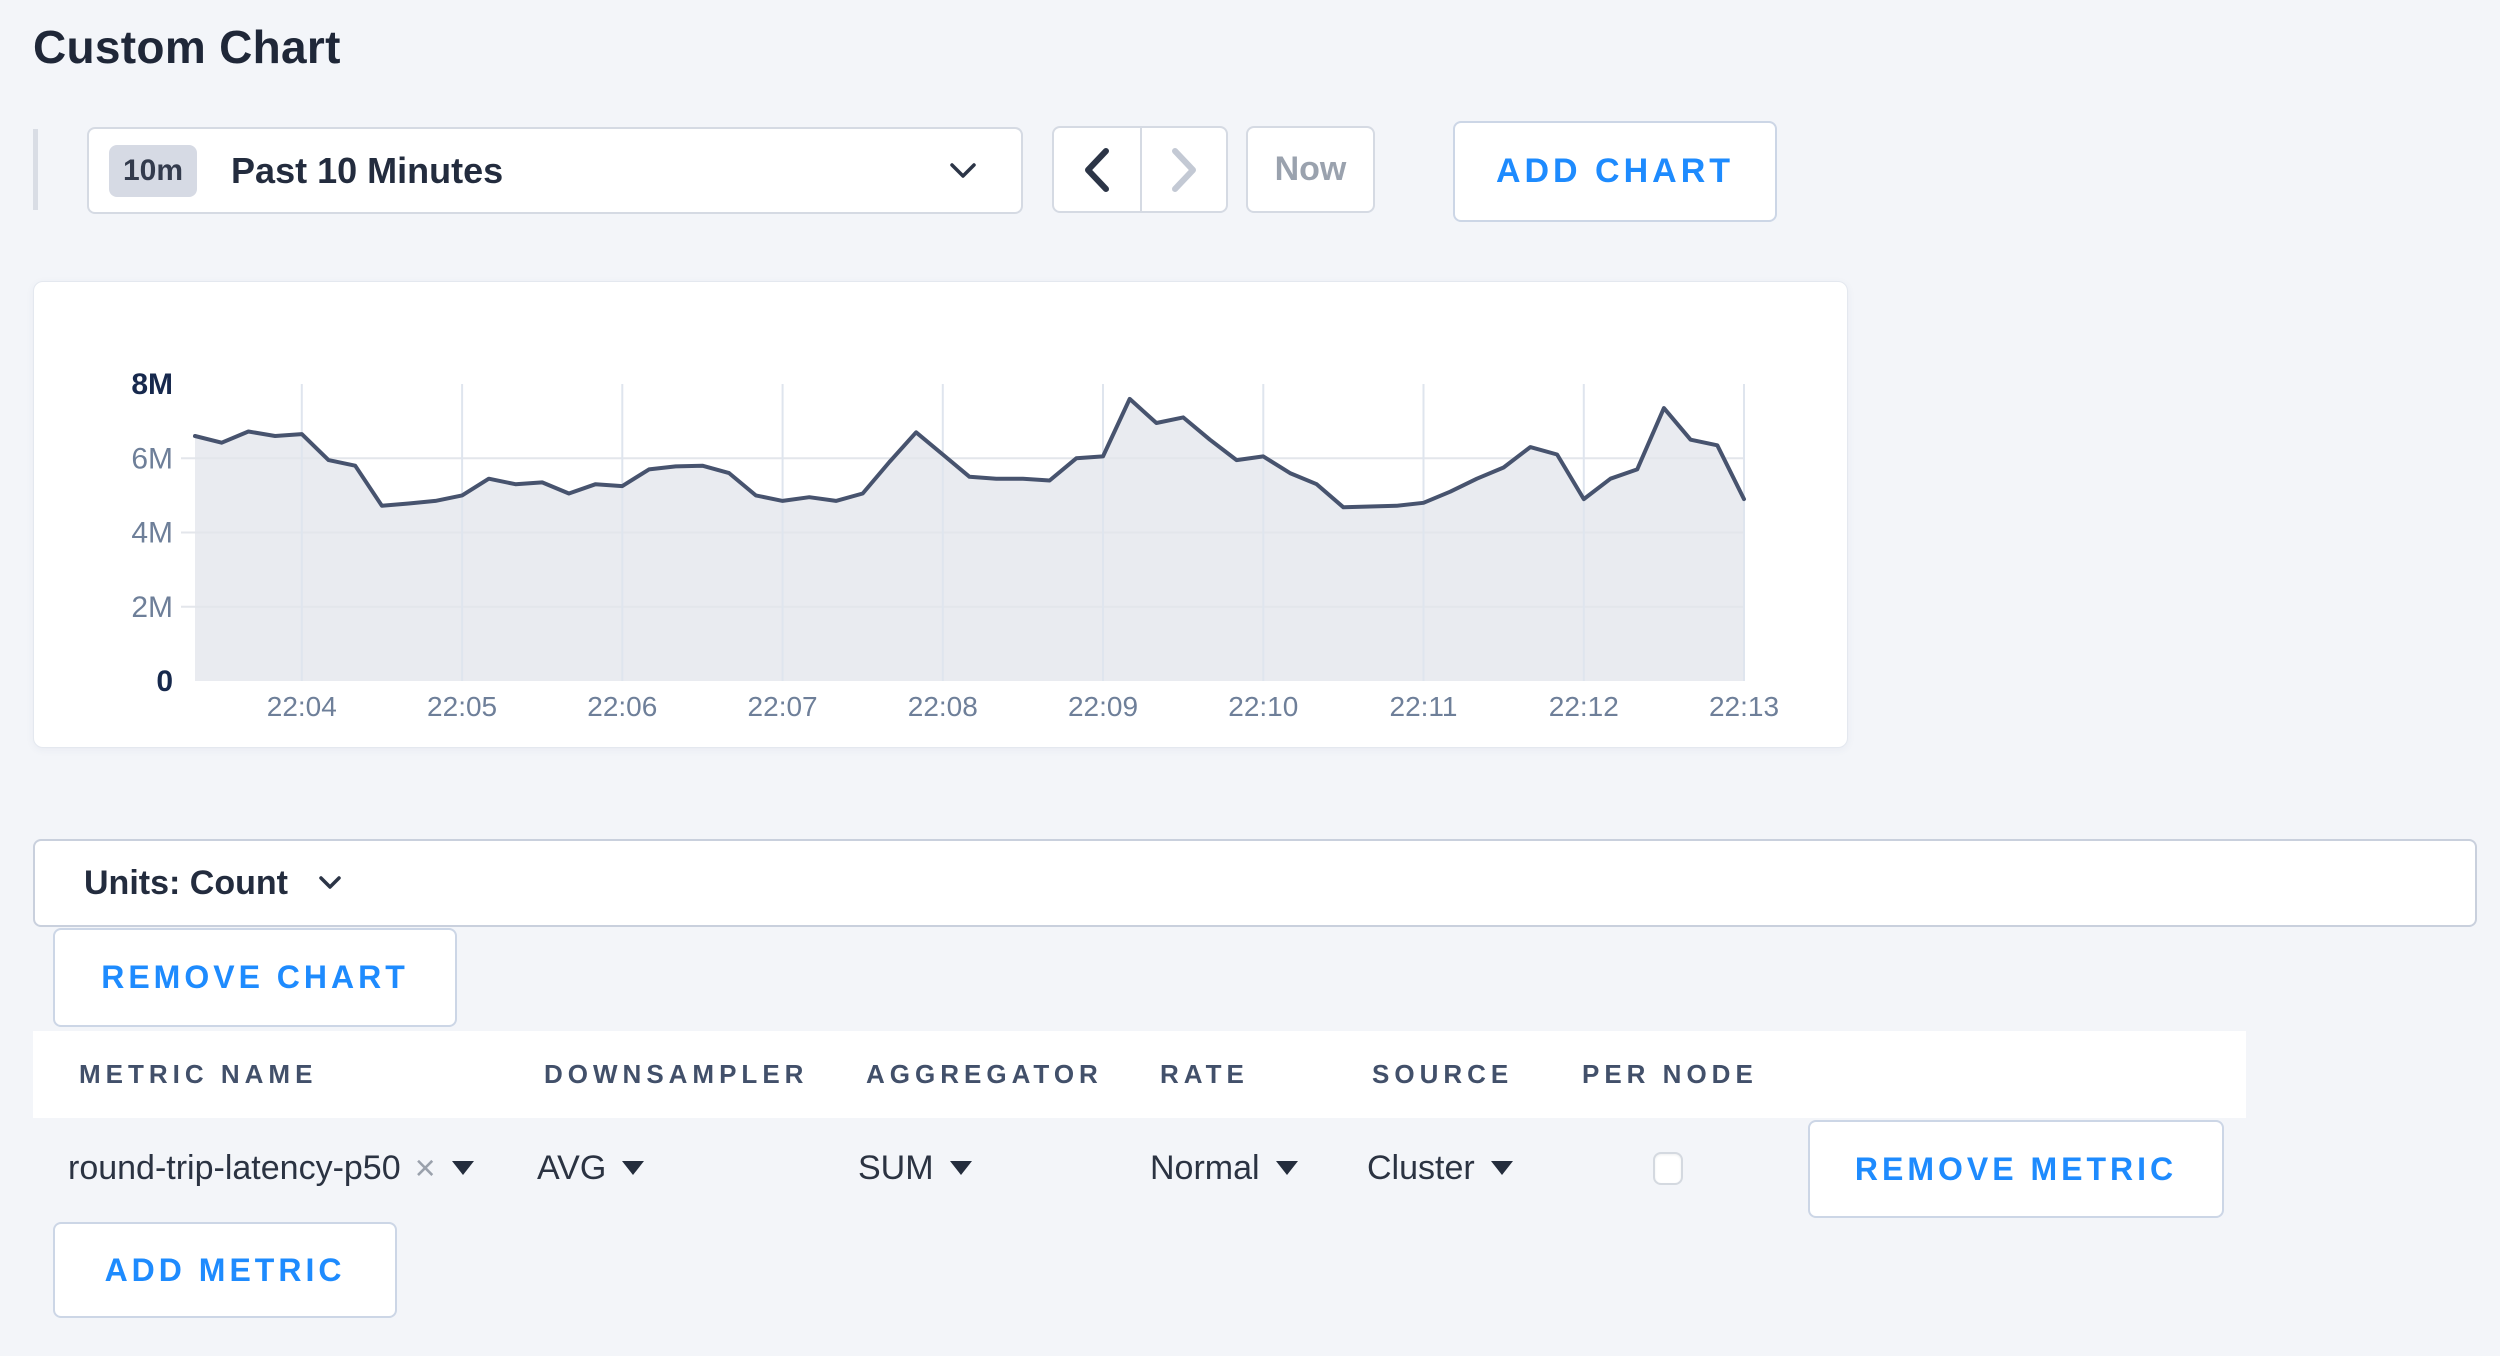 This screenshot has height=1356, width=2500. I want to click on prev-time-button, so click(1097, 169).